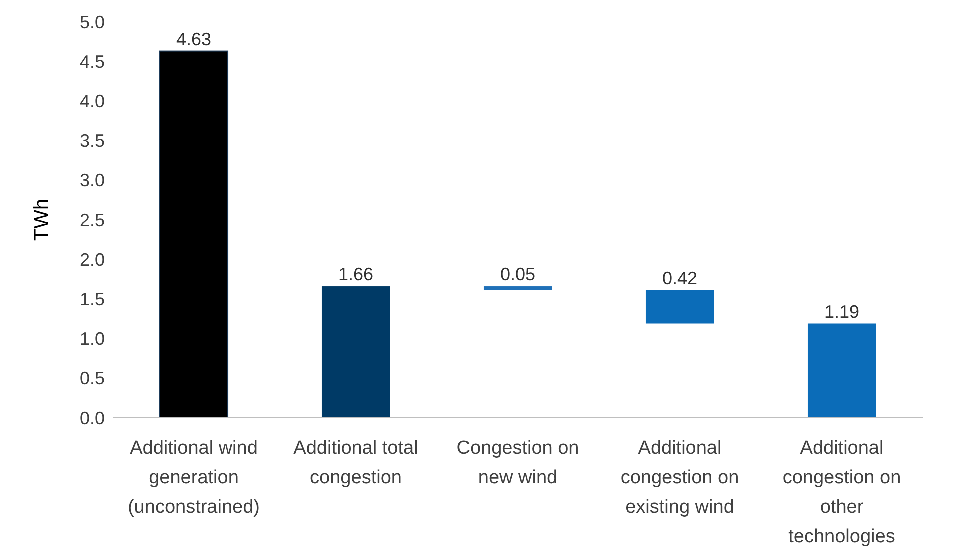  Describe the element at coordinates (92, 102) in the screenshot. I see `y-tick-label: 4.0` at that location.